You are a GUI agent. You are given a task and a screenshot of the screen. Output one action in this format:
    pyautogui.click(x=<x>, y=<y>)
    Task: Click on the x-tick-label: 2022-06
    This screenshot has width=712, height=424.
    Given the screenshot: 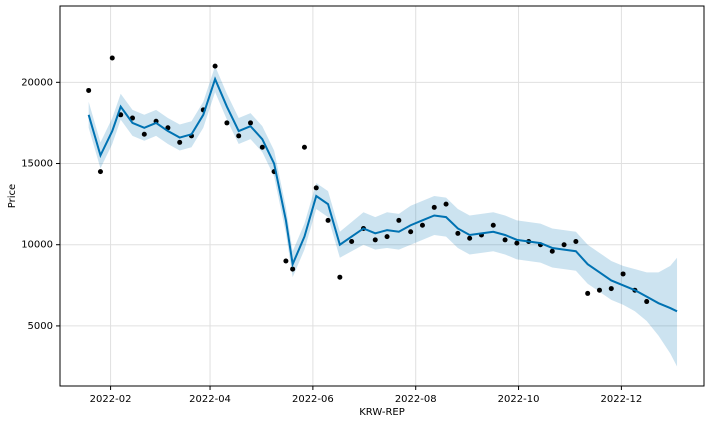 What is the action you would take?
    pyautogui.click(x=313, y=399)
    